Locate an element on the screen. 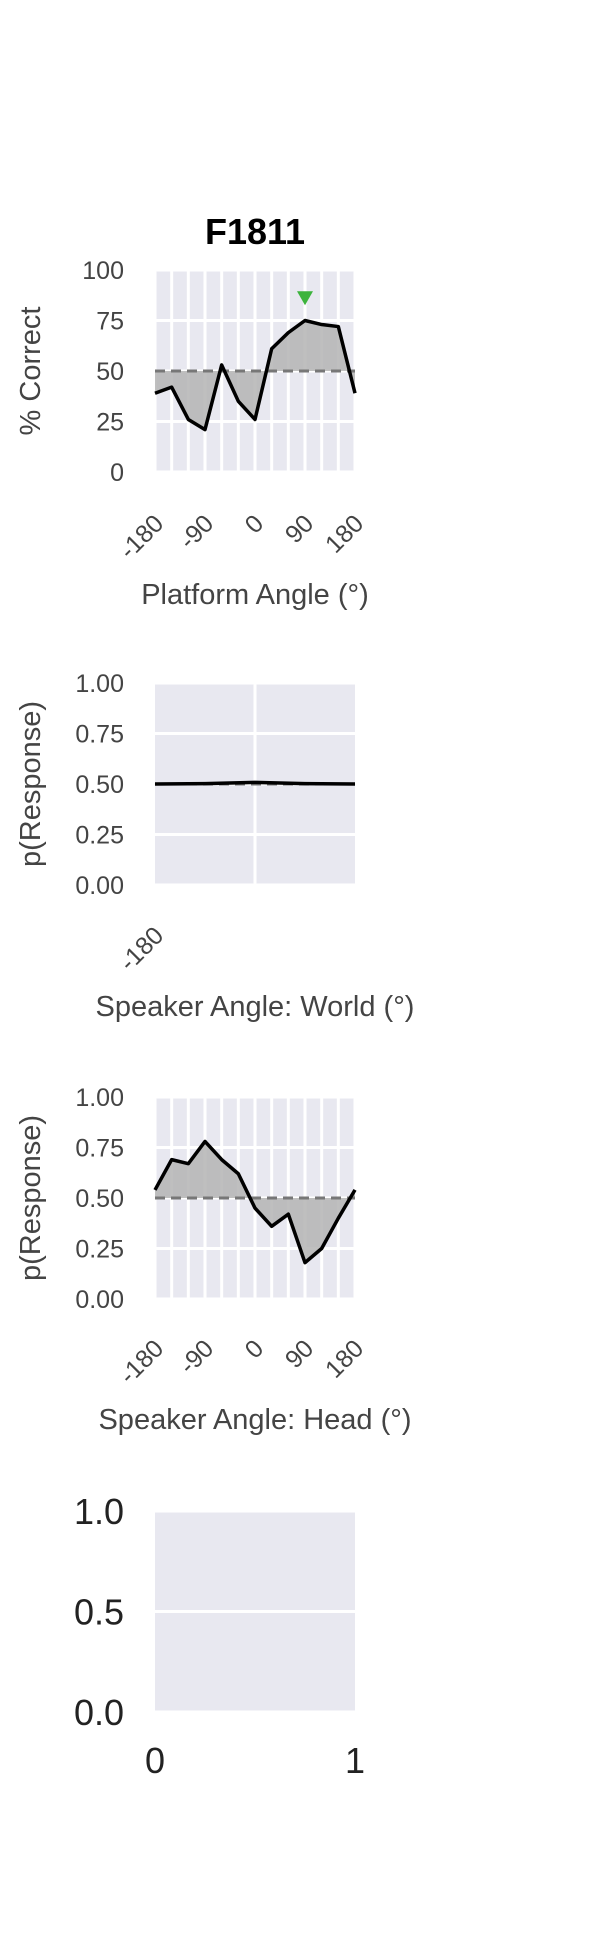 The width and height of the screenshot is (600, 1950). x-axis-label: Speaker Angle: World (°) is located at coordinates (255, 1007).